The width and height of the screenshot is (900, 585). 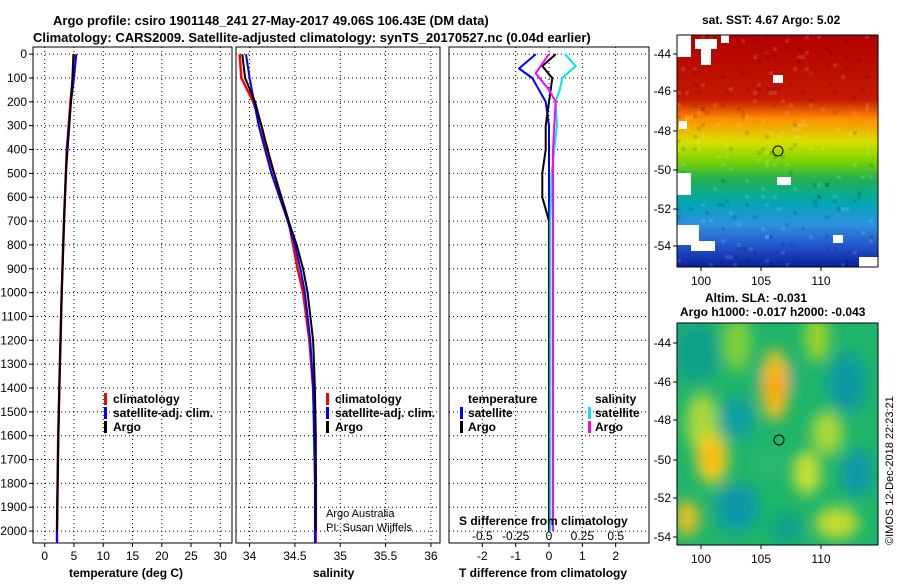 What do you see at coordinates (663, 498) in the screenshot?
I see `lat-tick-label: -52` at bounding box center [663, 498].